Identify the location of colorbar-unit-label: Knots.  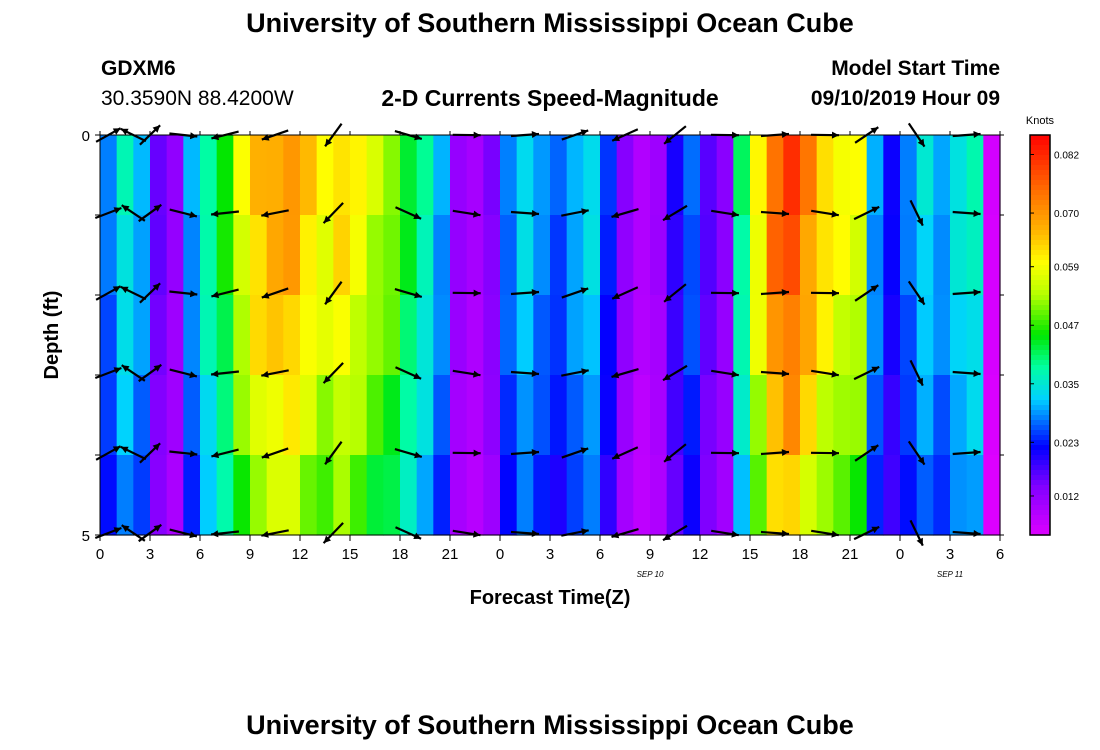
(1040, 121).